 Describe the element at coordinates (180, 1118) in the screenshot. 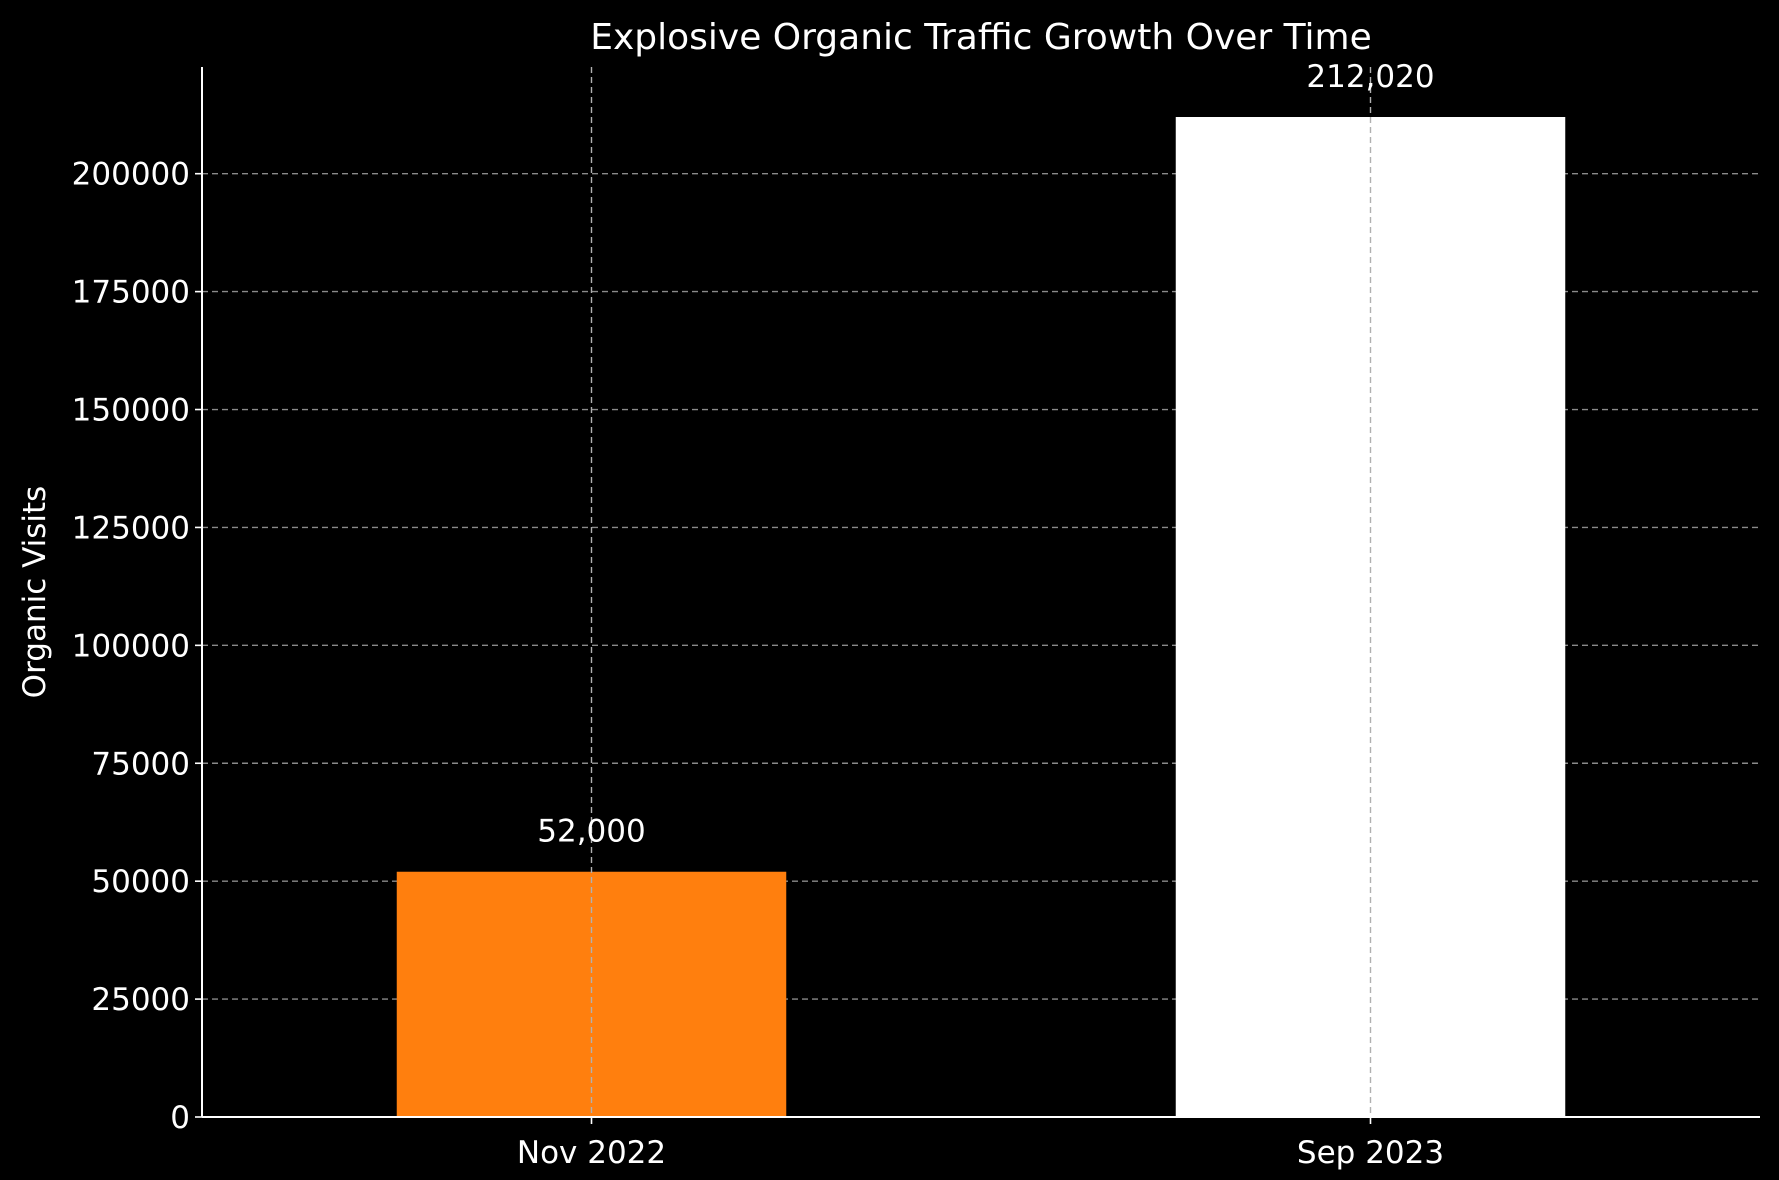

I see `y-tick-label: 0` at that location.